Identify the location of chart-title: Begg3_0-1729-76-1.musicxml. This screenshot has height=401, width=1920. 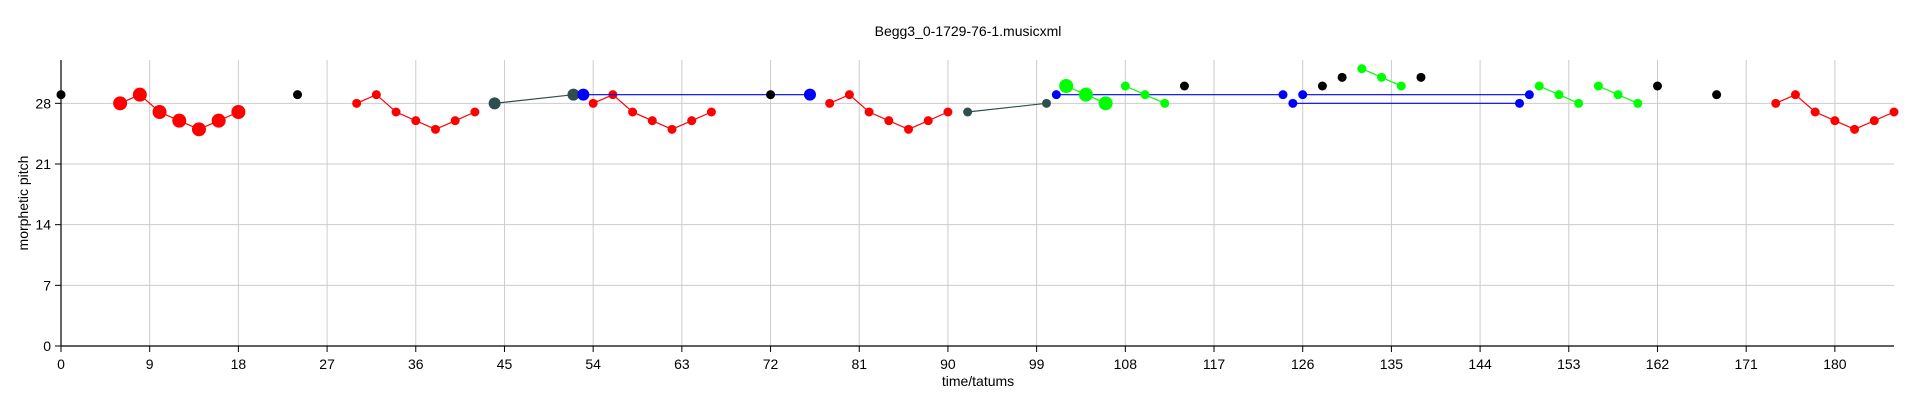
(968, 31).